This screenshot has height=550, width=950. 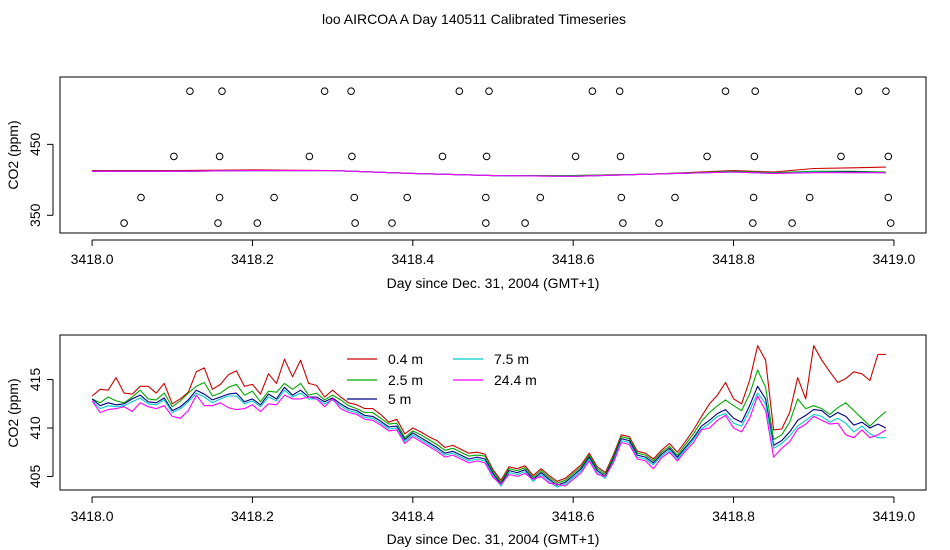 What do you see at coordinates (405, 359) in the screenshot?
I see `legend-label: 0.4 m` at bounding box center [405, 359].